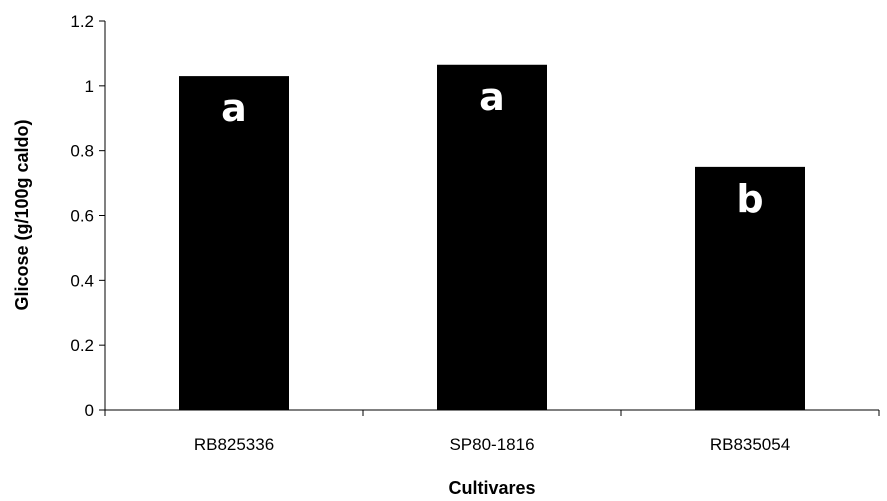 The height and width of the screenshot is (501, 887). I want to click on x-tick-label: SP80-1816, so click(491, 444).